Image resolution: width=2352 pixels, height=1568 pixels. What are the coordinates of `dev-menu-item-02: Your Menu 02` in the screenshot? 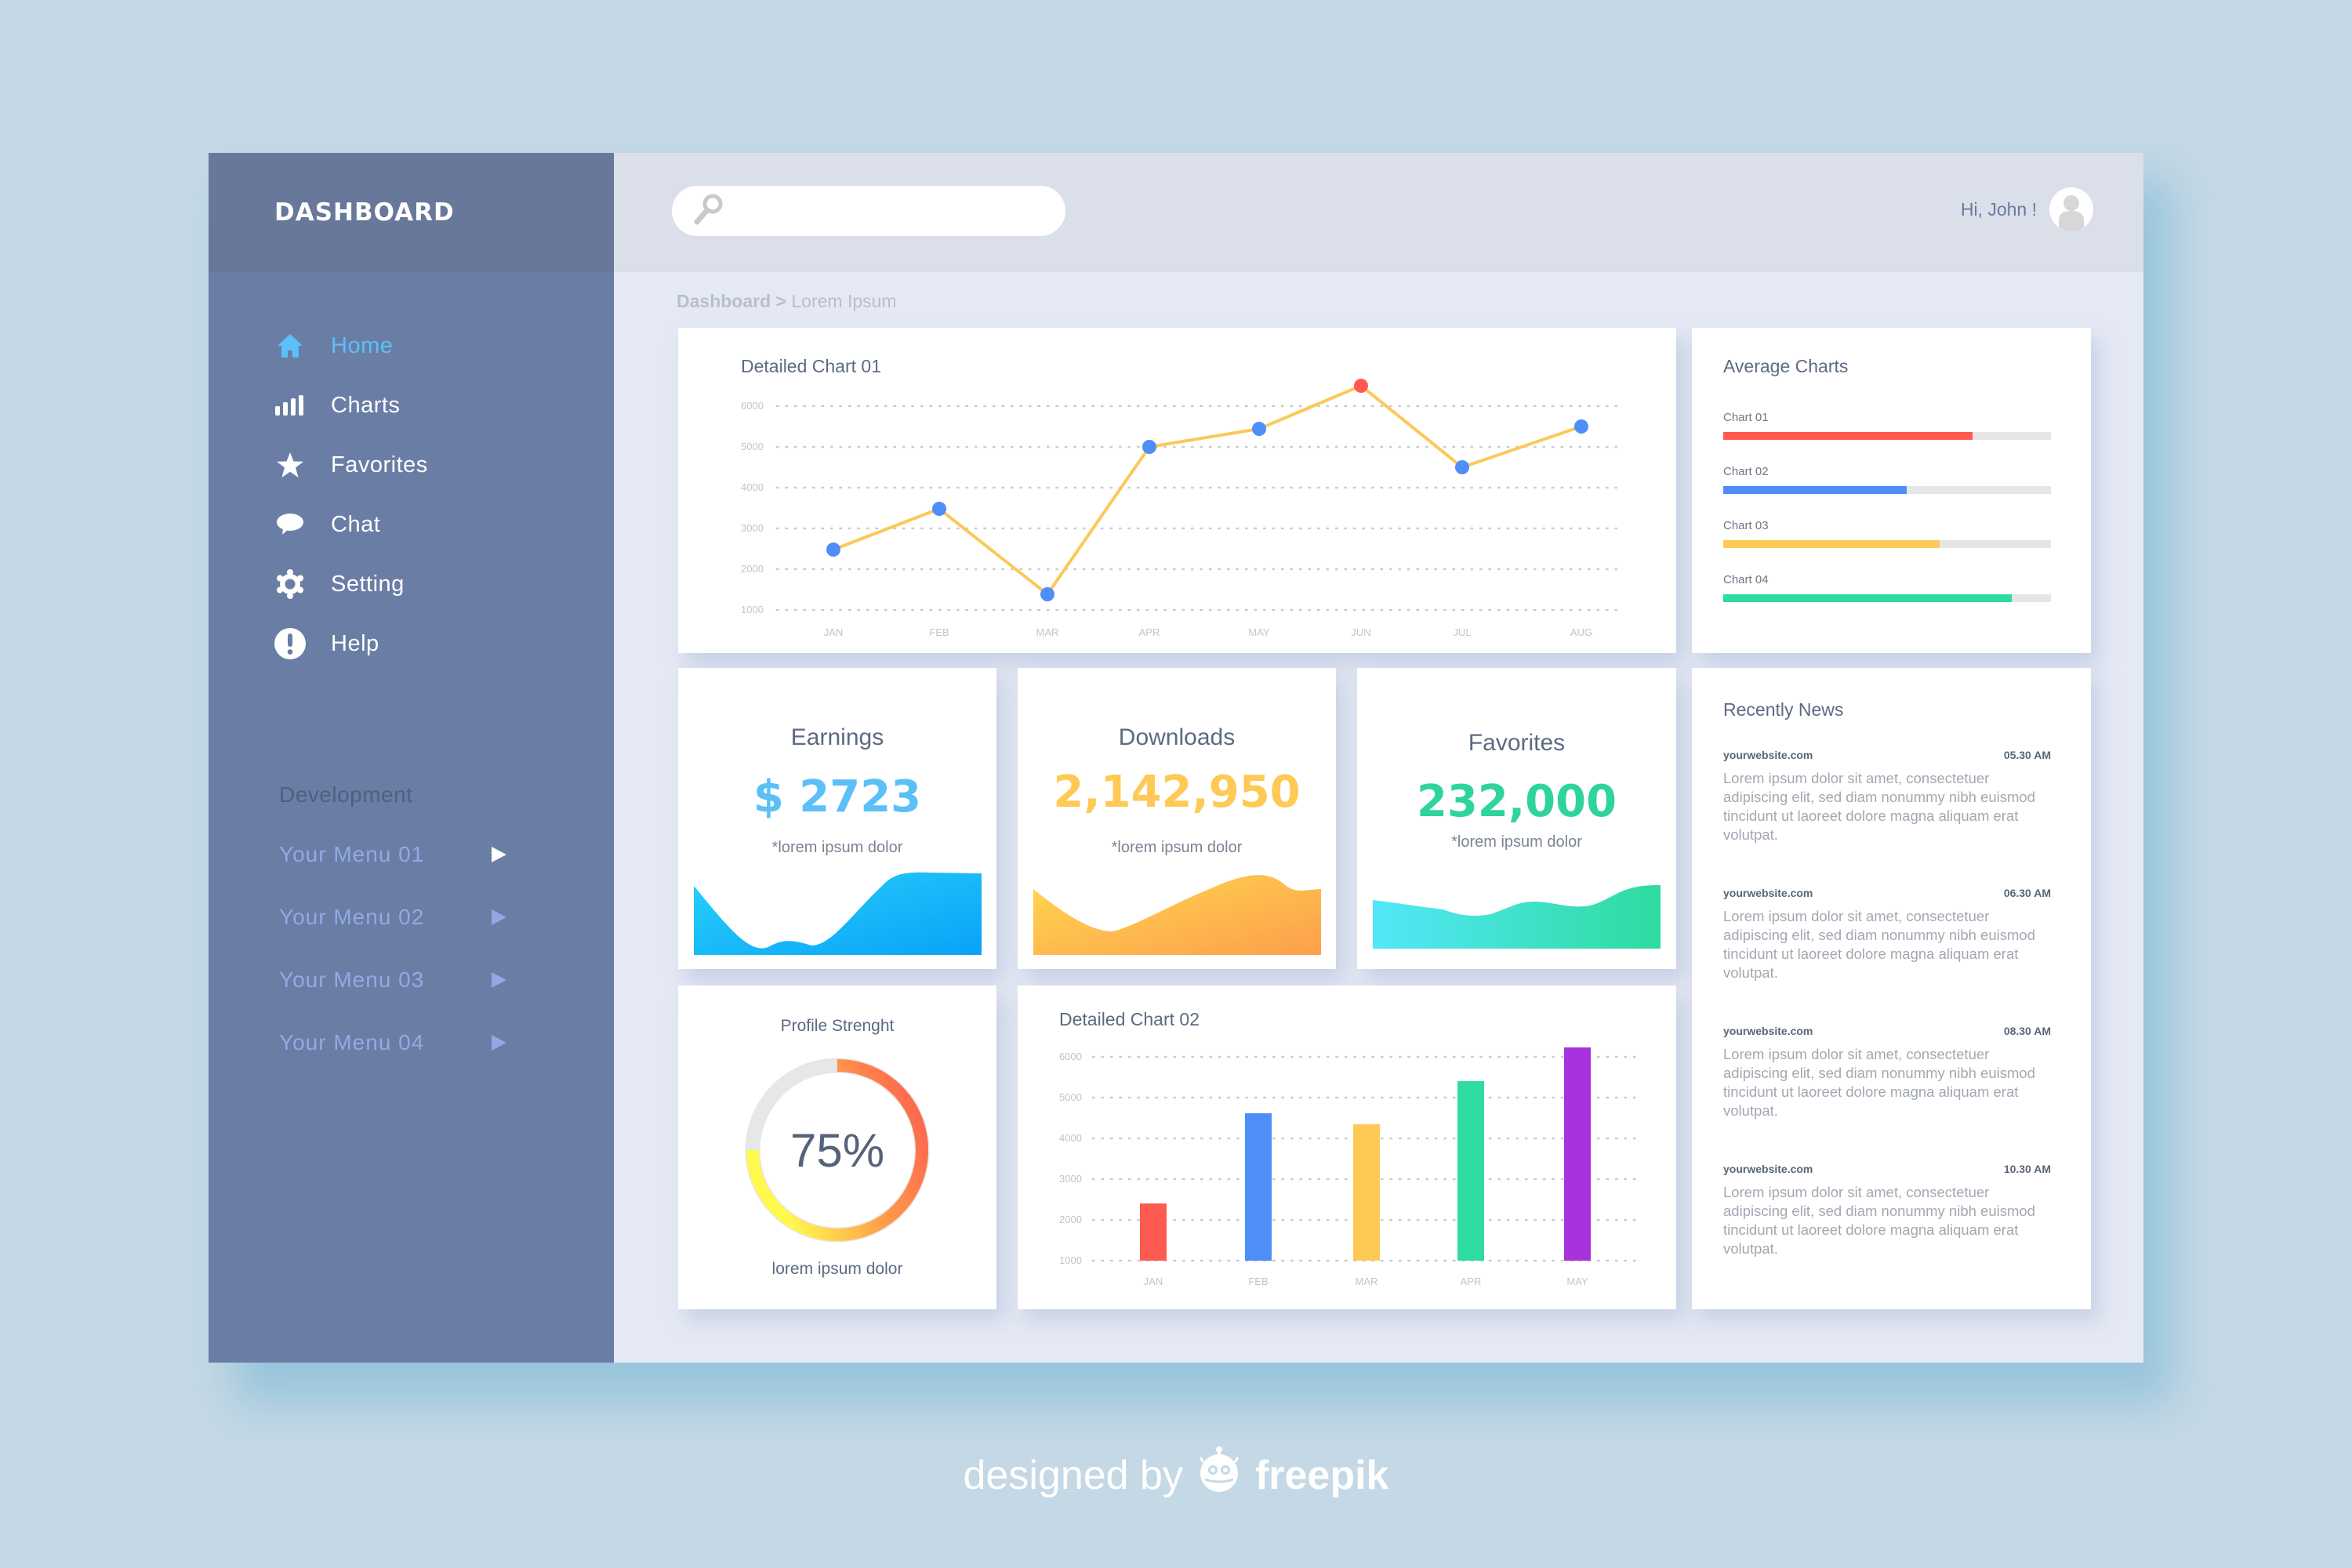 It's located at (392, 917).